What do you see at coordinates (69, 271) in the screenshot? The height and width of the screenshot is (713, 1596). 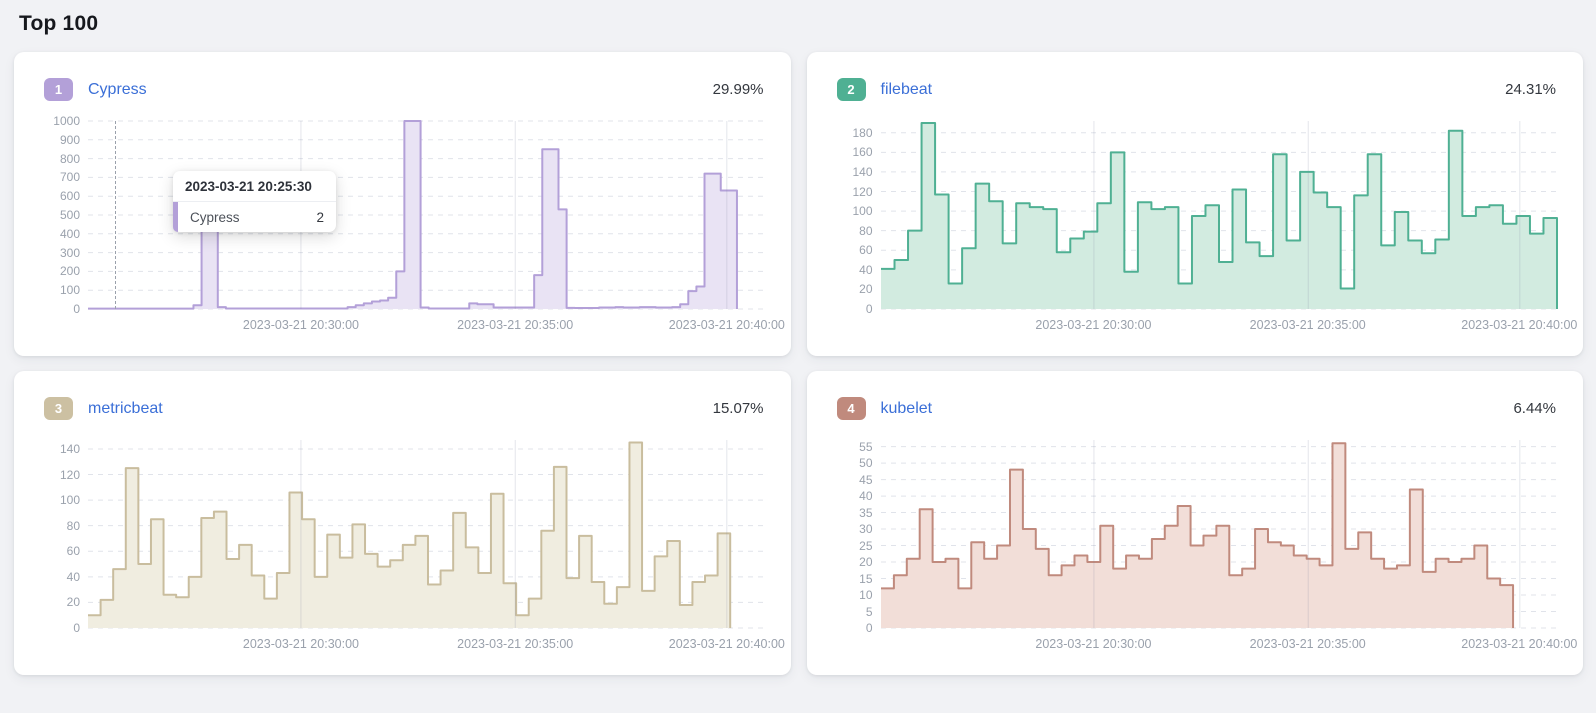 I see `y-tick-label: 200` at bounding box center [69, 271].